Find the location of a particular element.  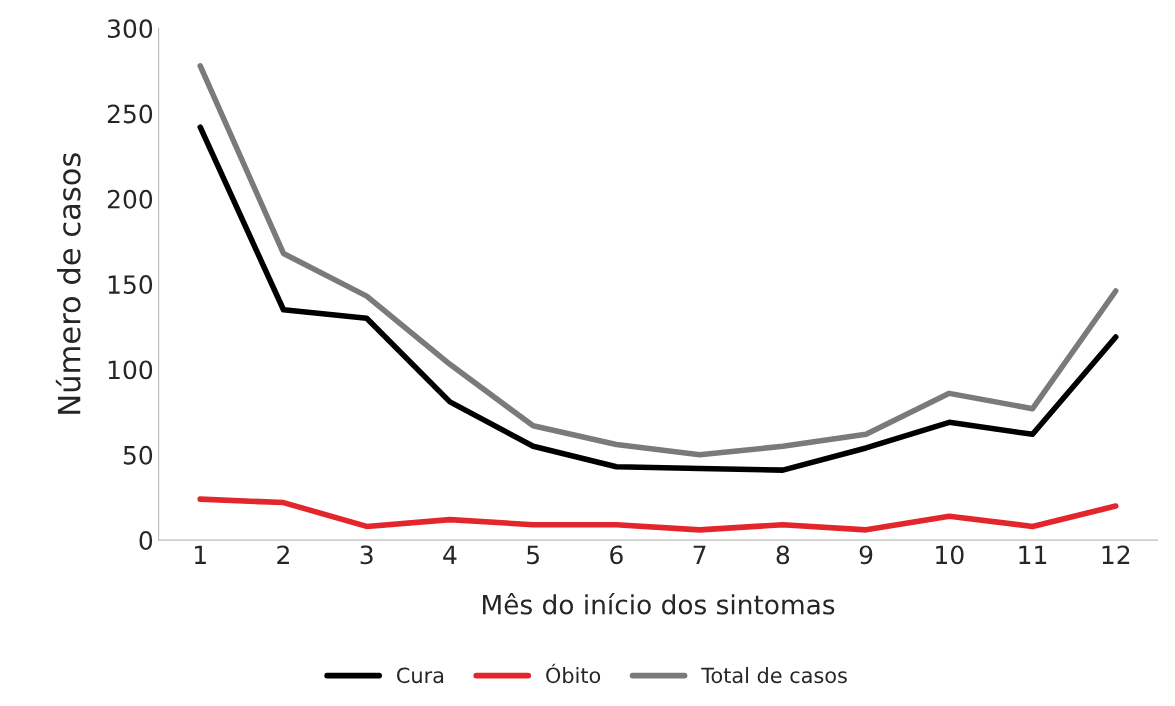

x-tick-label: 7 is located at coordinates (699, 554).